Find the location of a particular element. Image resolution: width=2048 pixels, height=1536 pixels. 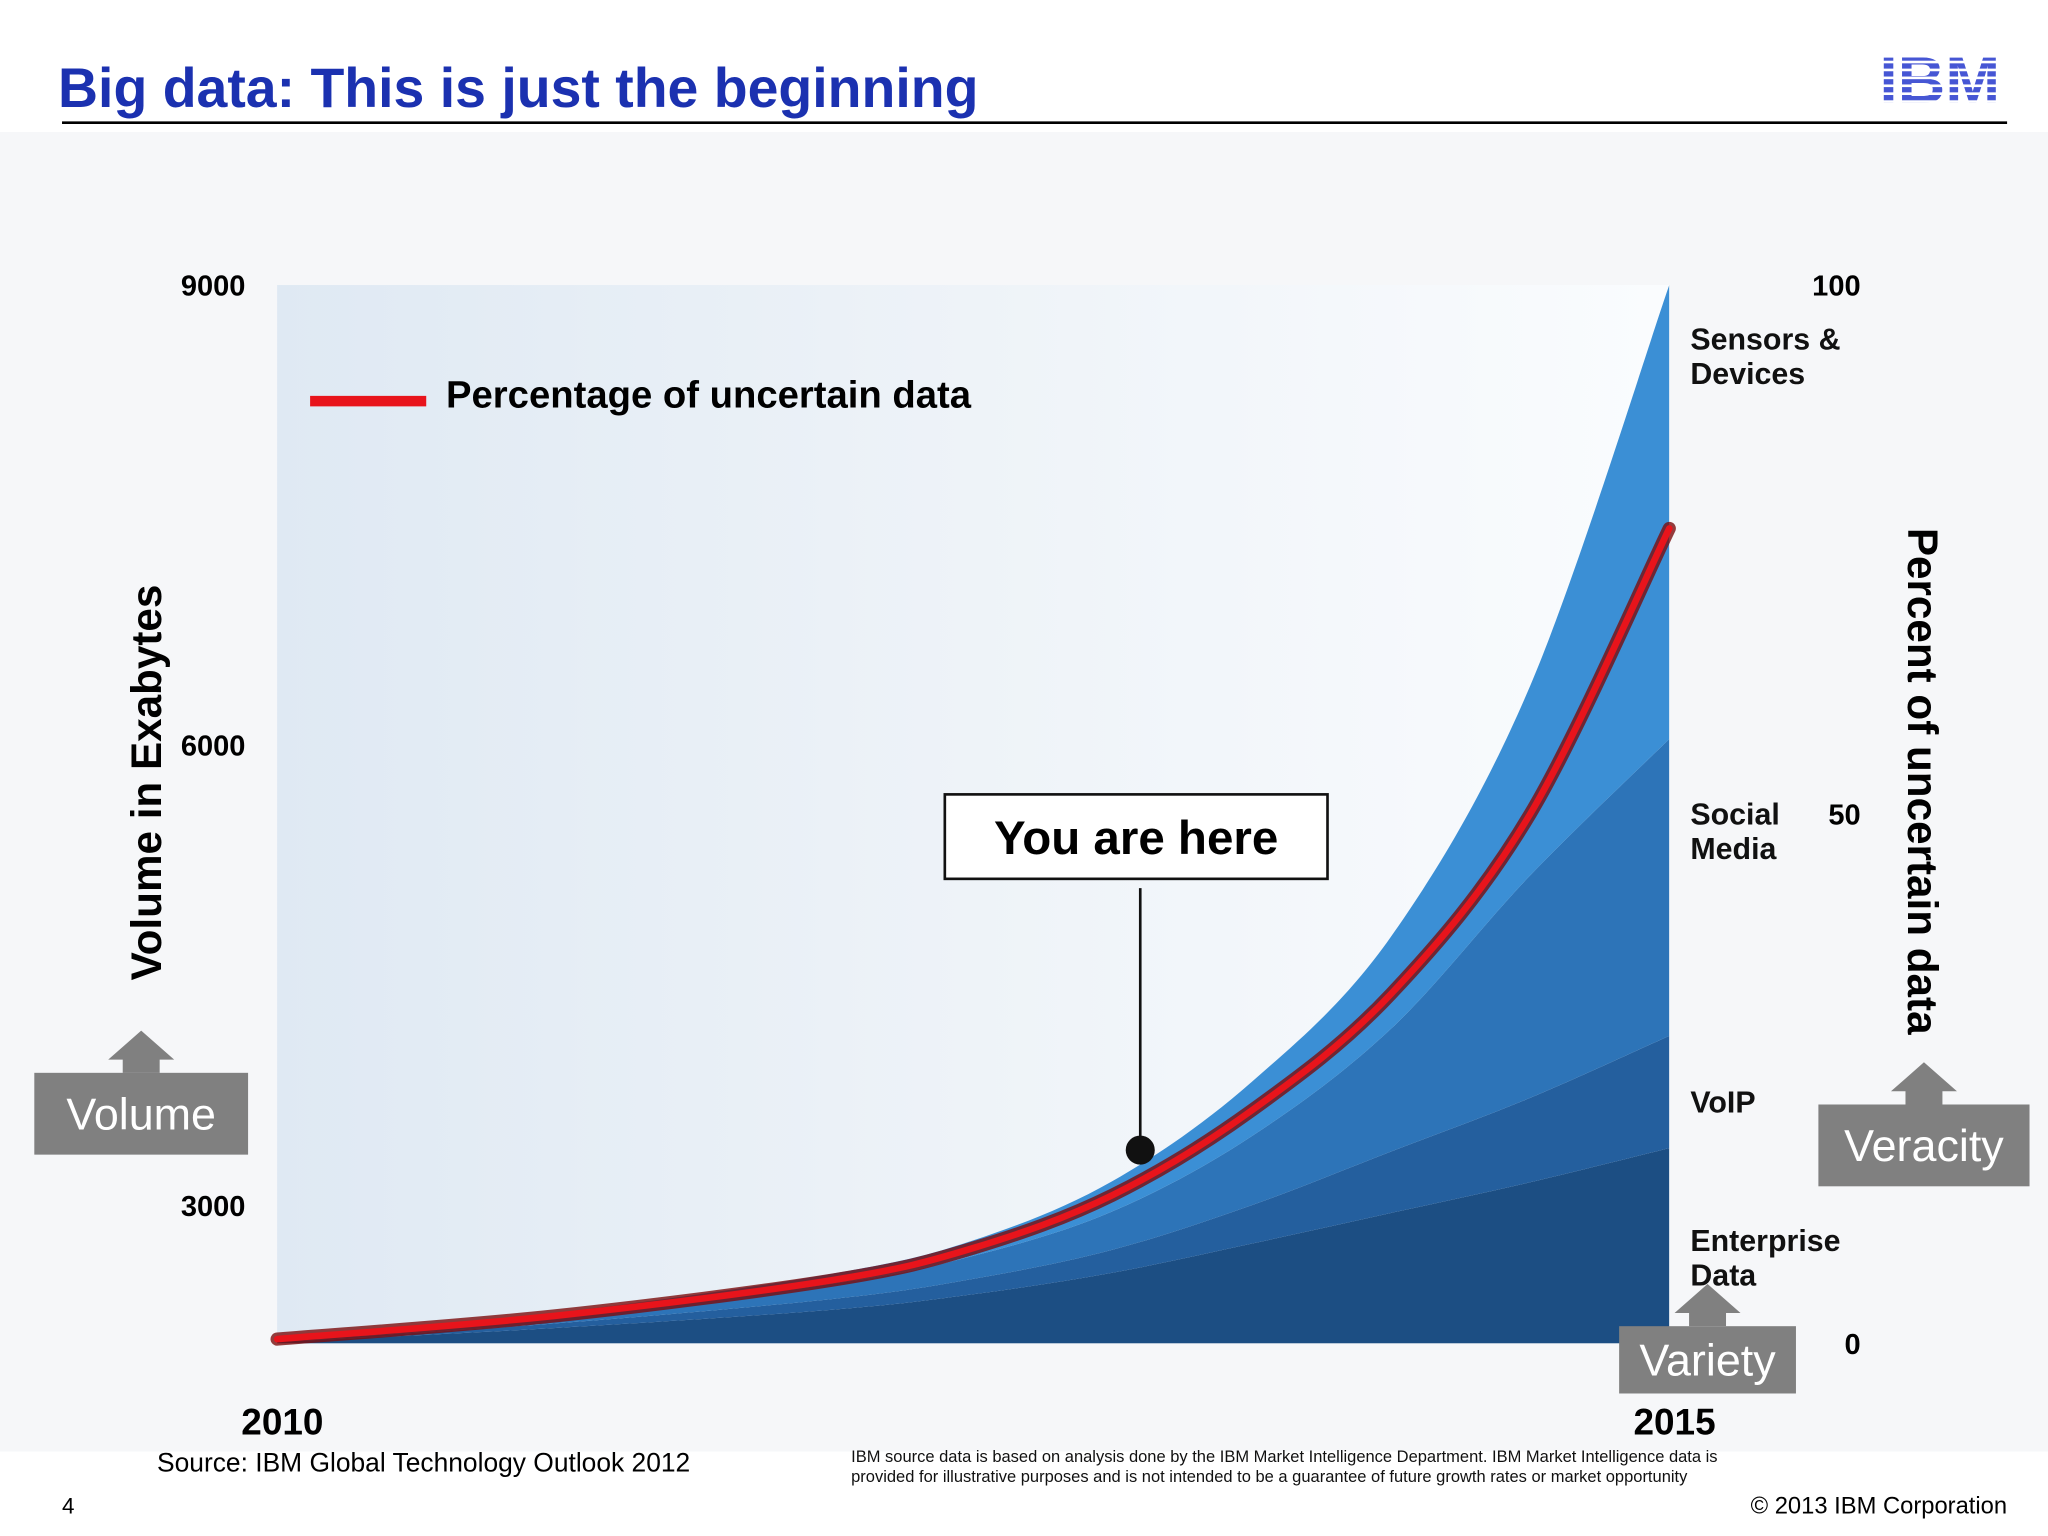

annotation-box is located at coordinates (1136, 837).